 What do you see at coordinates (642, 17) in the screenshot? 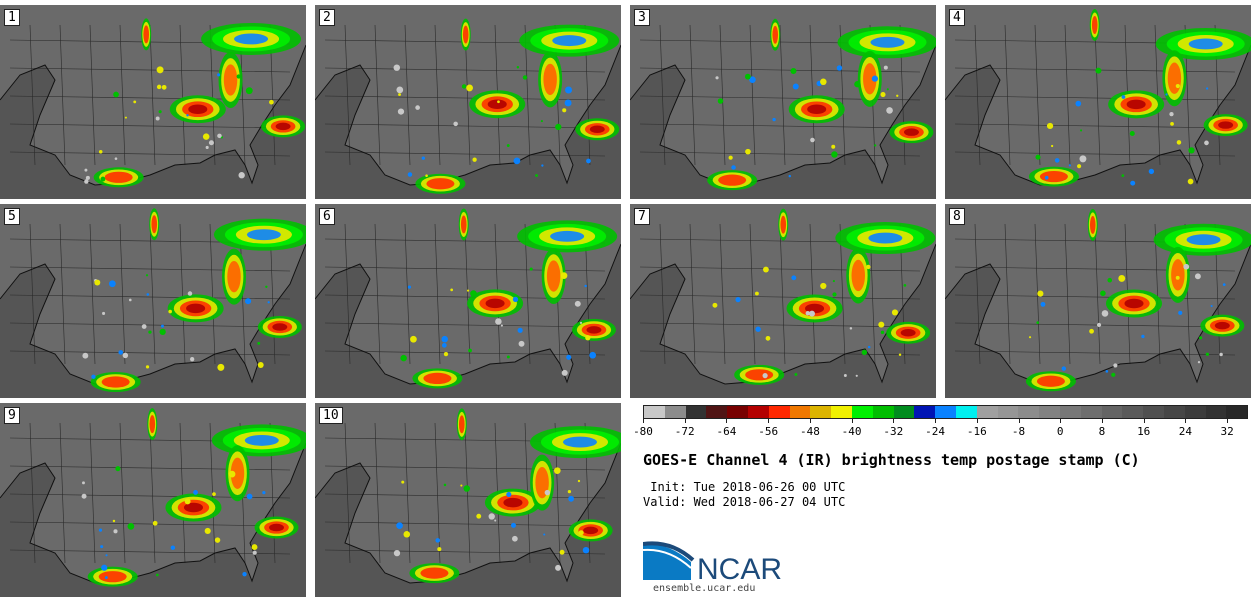
I see `panel-number: 3` at bounding box center [642, 17].